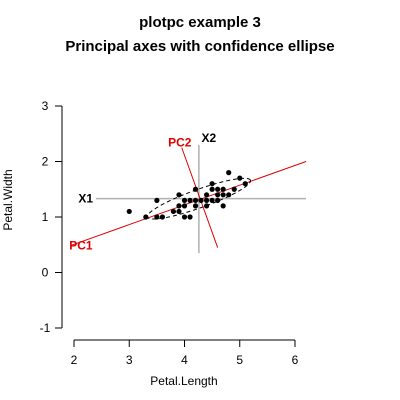 The width and height of the screenshot is (400, 400). What do you see at coordinates (8, 199) in the screenshot?
I see `y-axis-label: Petal.Width` at bounding box center [8, 199].